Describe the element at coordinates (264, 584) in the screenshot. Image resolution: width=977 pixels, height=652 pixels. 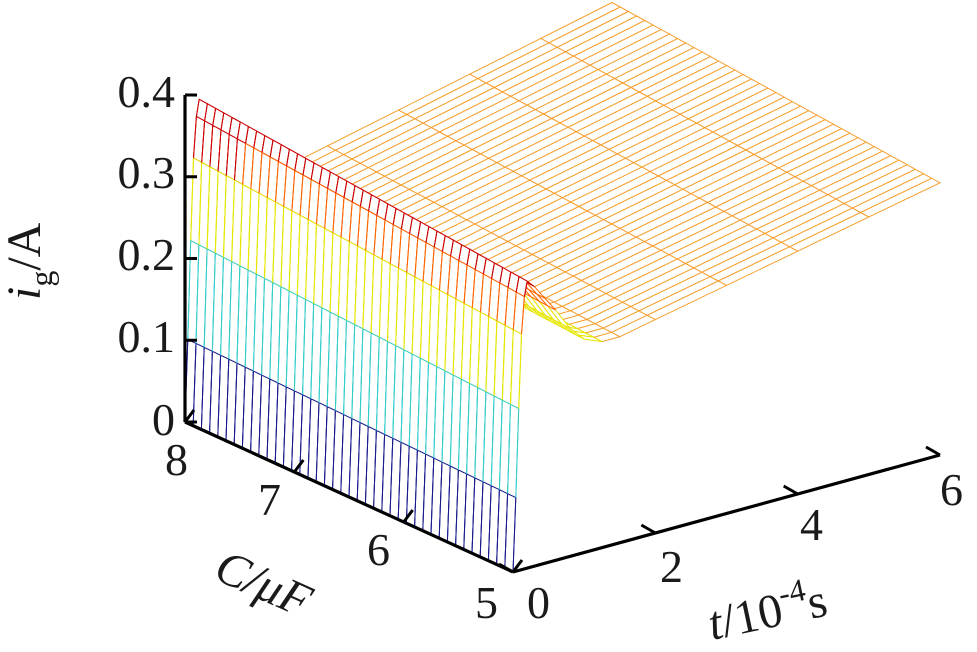
I see `c-axis-title: C/μF` at that location.